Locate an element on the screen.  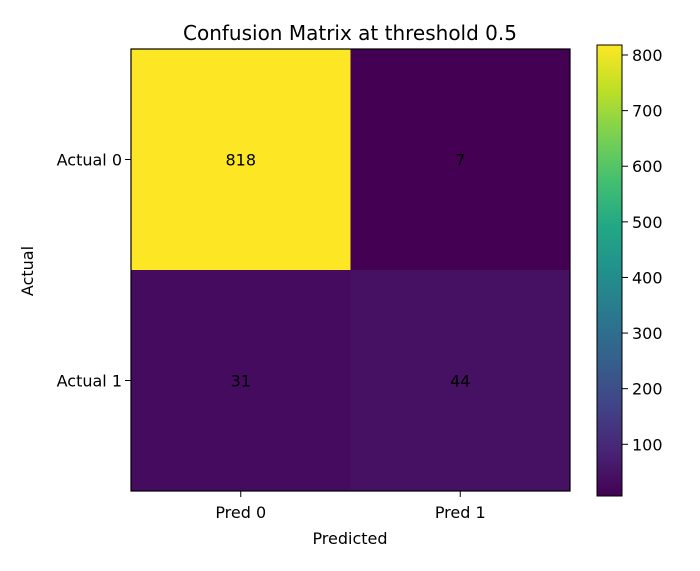
y-tick-label: Actual 1 is located at coordinates (89, 381).